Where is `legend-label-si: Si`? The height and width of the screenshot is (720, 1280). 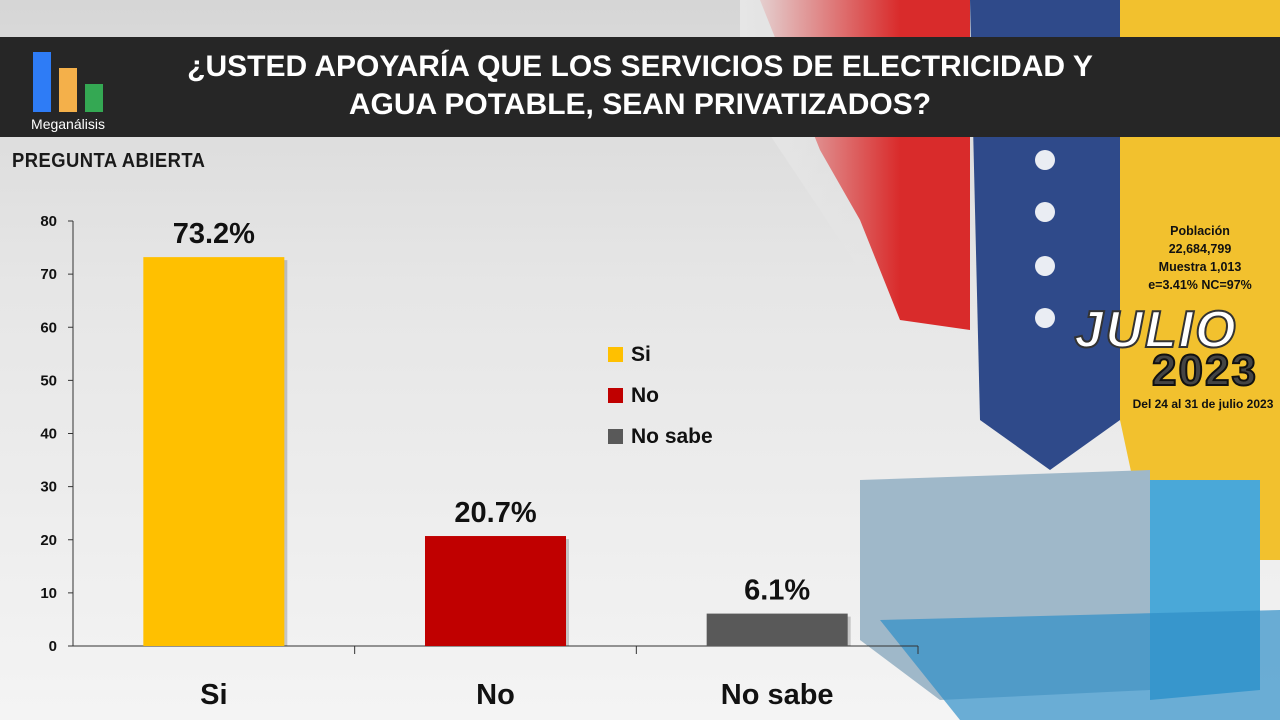 legend-label-si: Si is located at coordinates (641, 354).